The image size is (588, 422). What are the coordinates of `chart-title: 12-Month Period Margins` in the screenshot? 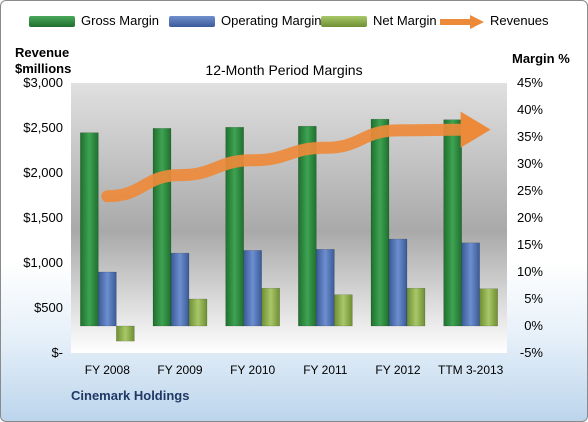 It's located at (283, 70).